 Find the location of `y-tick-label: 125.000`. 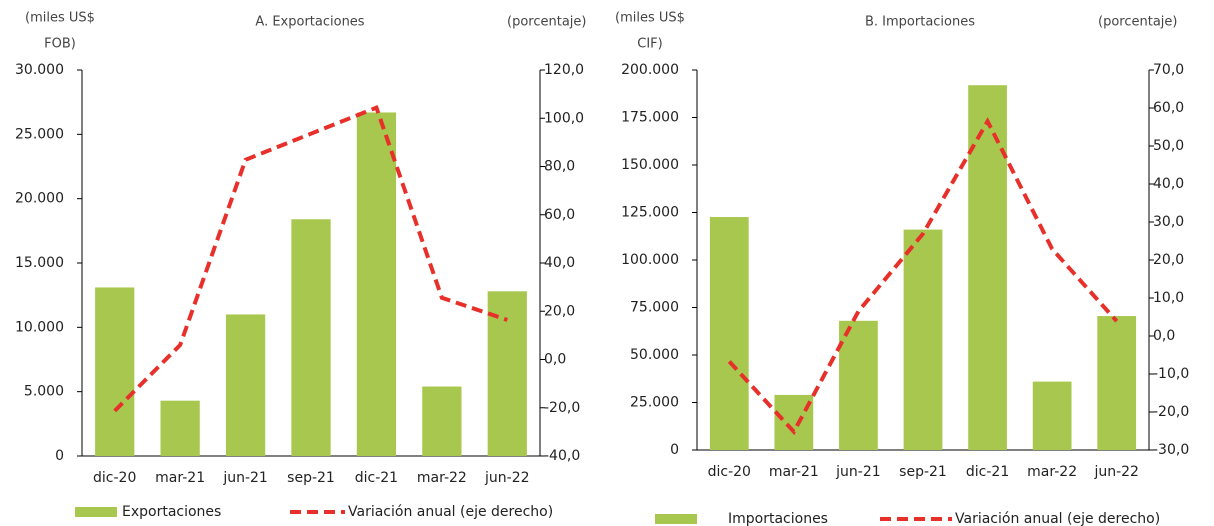

y-tick-label: 125.000 is located at coordinates (650, 213).